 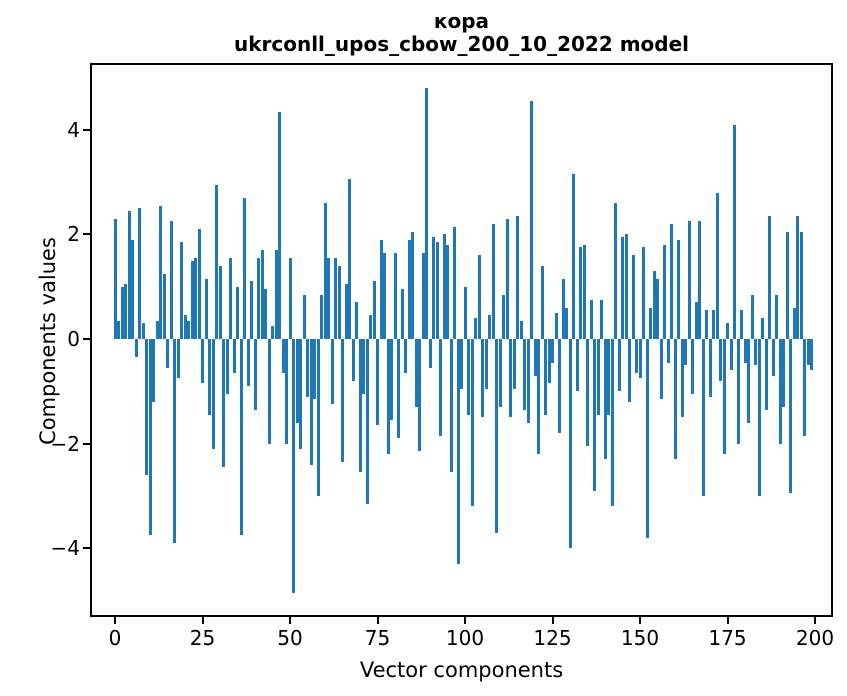 I want to click on x-tick-label-125: 125, so click(x=552, y=638).